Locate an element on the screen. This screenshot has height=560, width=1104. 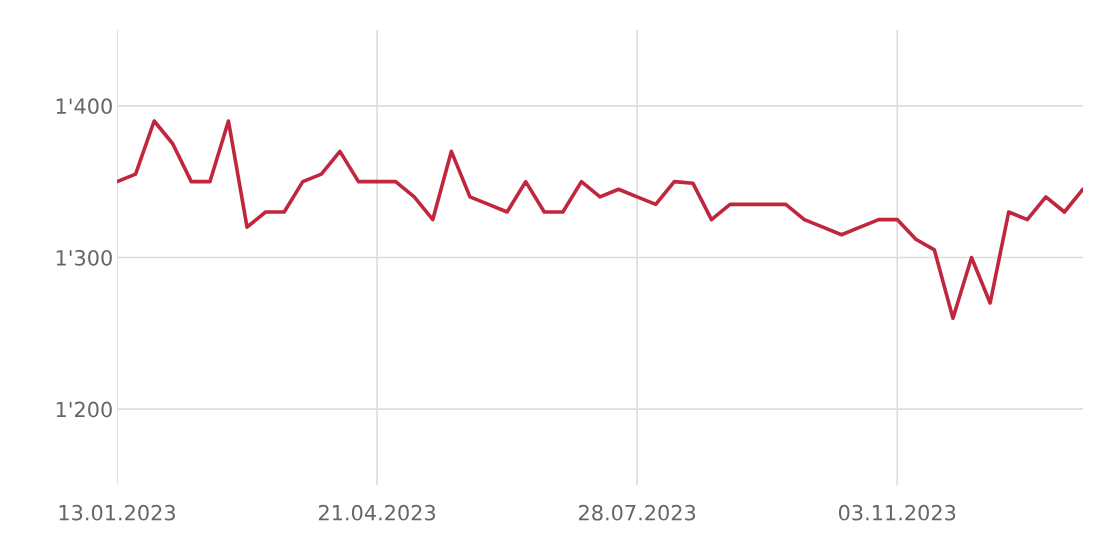
x-tick-label: 13.01.2023 is located at coordinates (117, 512).